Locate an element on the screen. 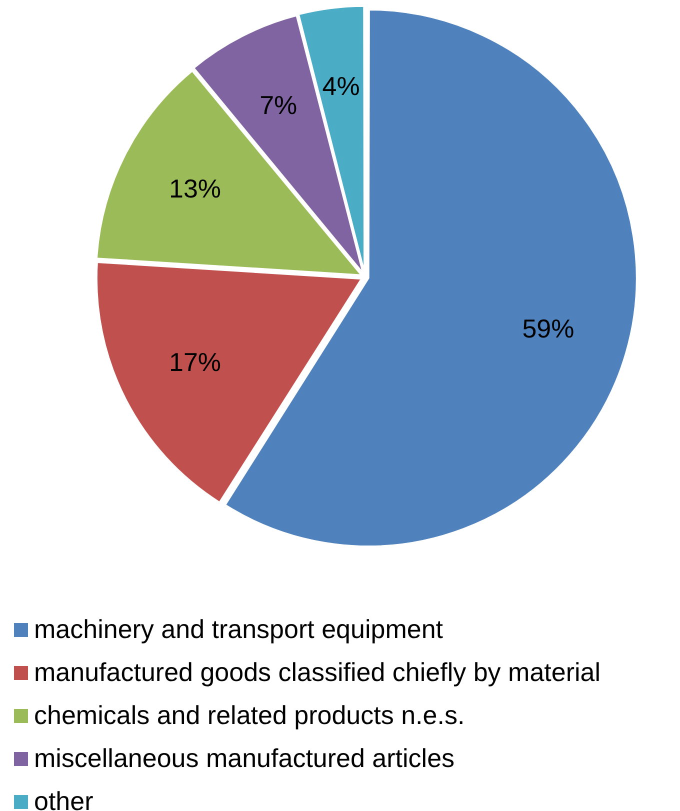 The height and width of the screenshot is (811, 680). legend-label: other is located at coordinates (64, 798).